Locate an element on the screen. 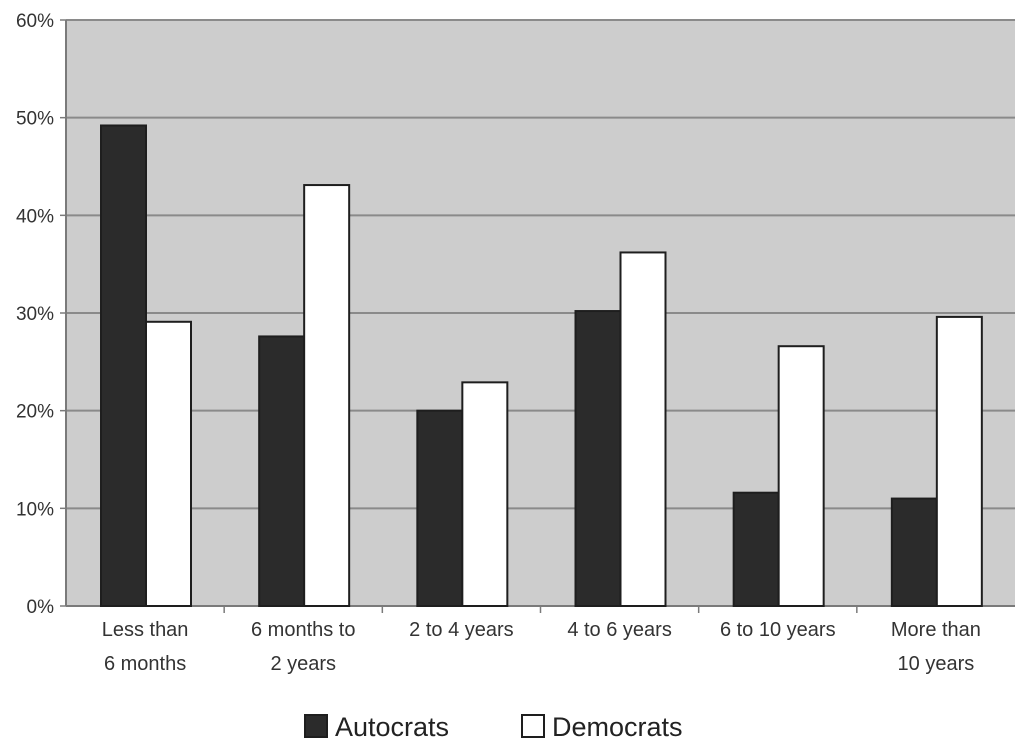 Image resolution: width=1024 pixels, height=750 pixels. x-category-label: 10 years is located at coordinates (936, 664).